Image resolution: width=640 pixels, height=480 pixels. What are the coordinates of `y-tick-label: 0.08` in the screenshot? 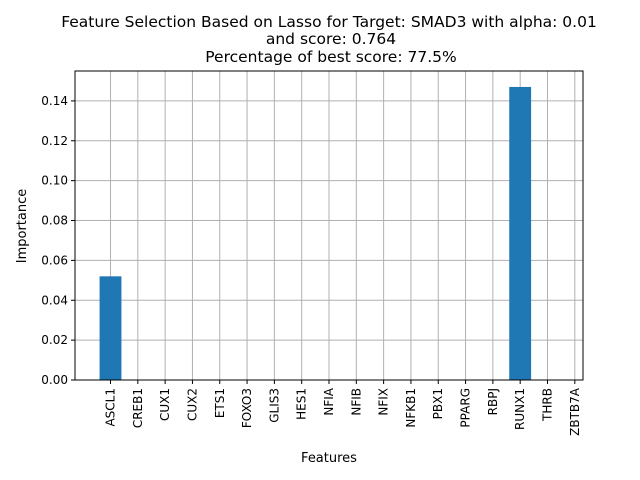 It's located at (54, 221).